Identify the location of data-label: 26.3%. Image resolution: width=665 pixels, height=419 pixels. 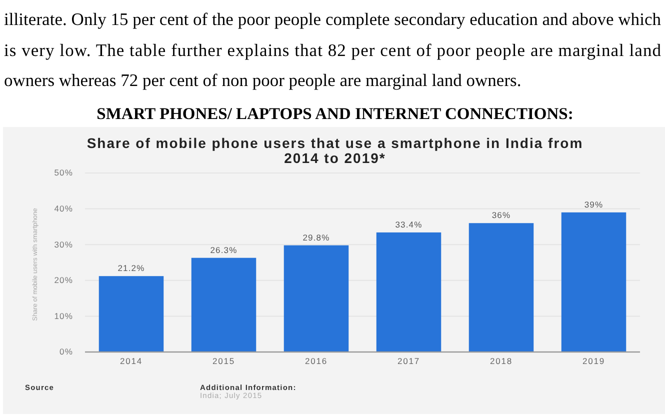
(224, 249).